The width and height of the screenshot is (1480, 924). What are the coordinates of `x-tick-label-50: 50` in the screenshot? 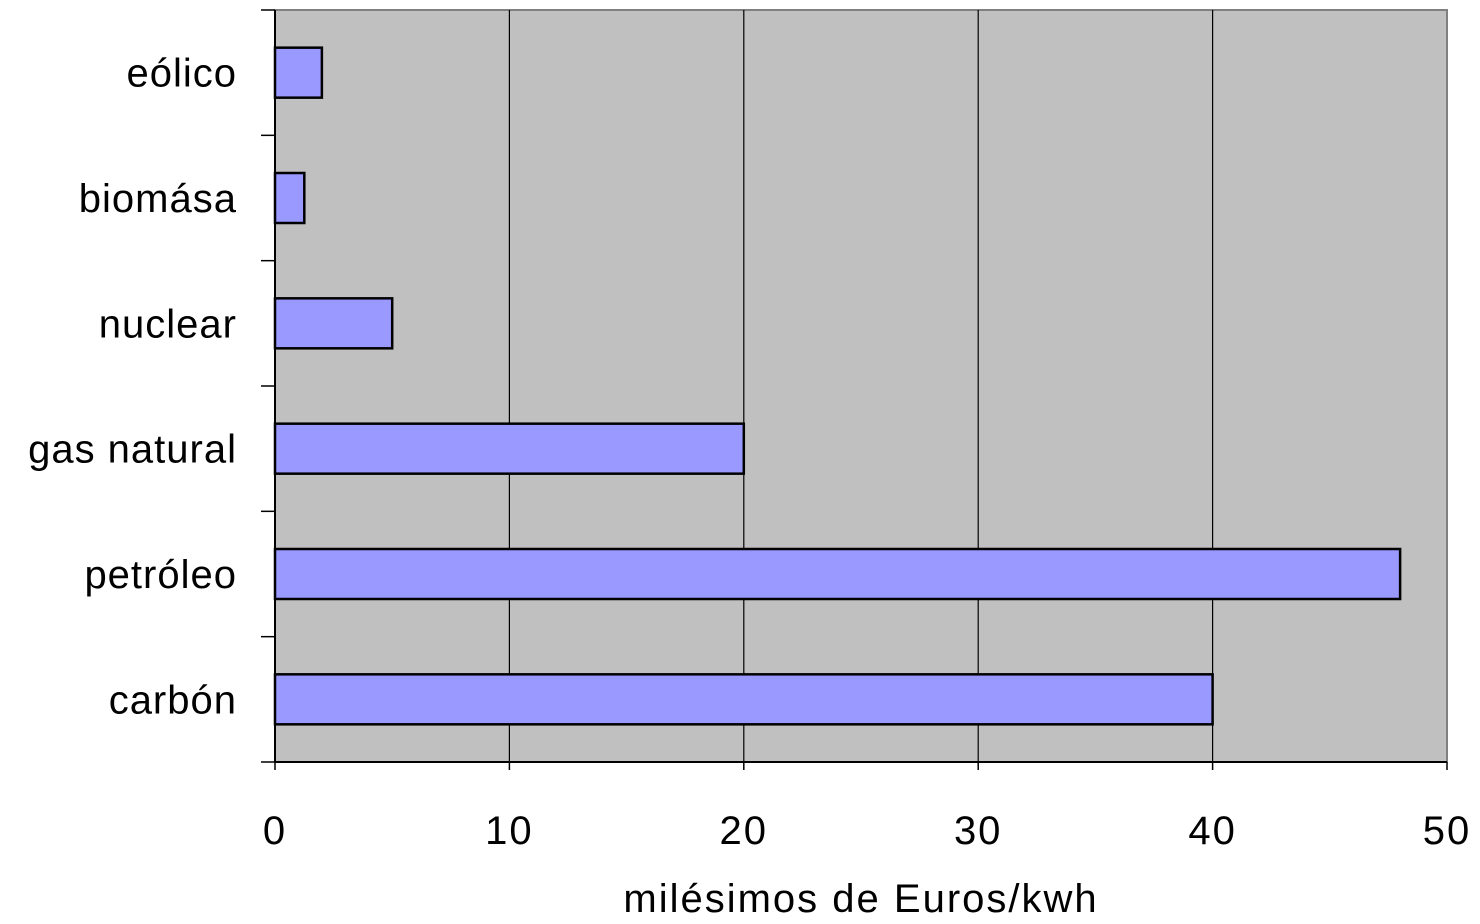 It's located at (1447, 831).